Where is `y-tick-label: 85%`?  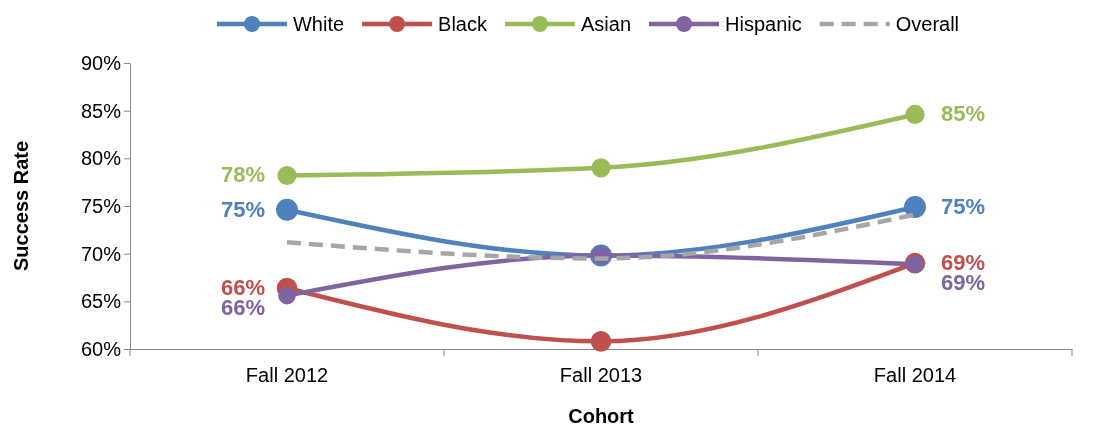 y-tick-label: 85% is located at coordinates (101, 110).